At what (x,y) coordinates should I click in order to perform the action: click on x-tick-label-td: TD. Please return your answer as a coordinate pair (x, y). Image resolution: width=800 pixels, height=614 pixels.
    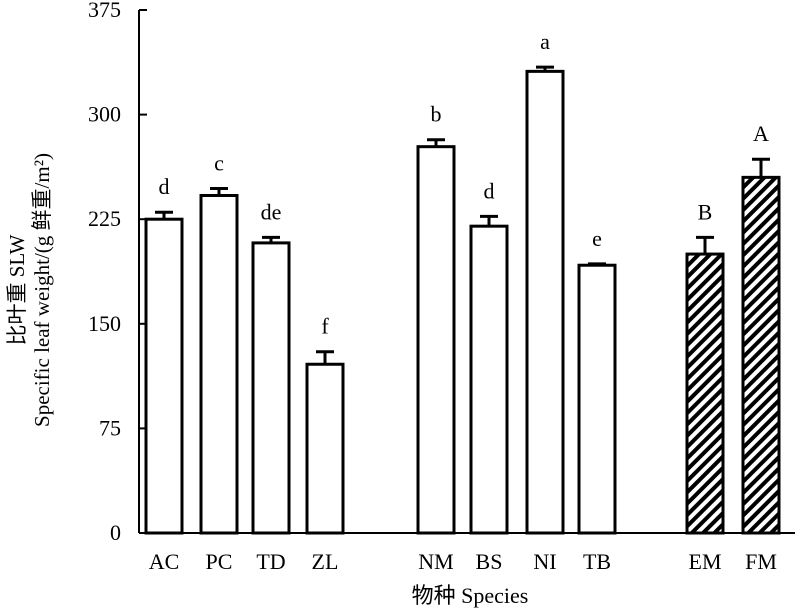
    Looking at the image, I should click on (270, 561).